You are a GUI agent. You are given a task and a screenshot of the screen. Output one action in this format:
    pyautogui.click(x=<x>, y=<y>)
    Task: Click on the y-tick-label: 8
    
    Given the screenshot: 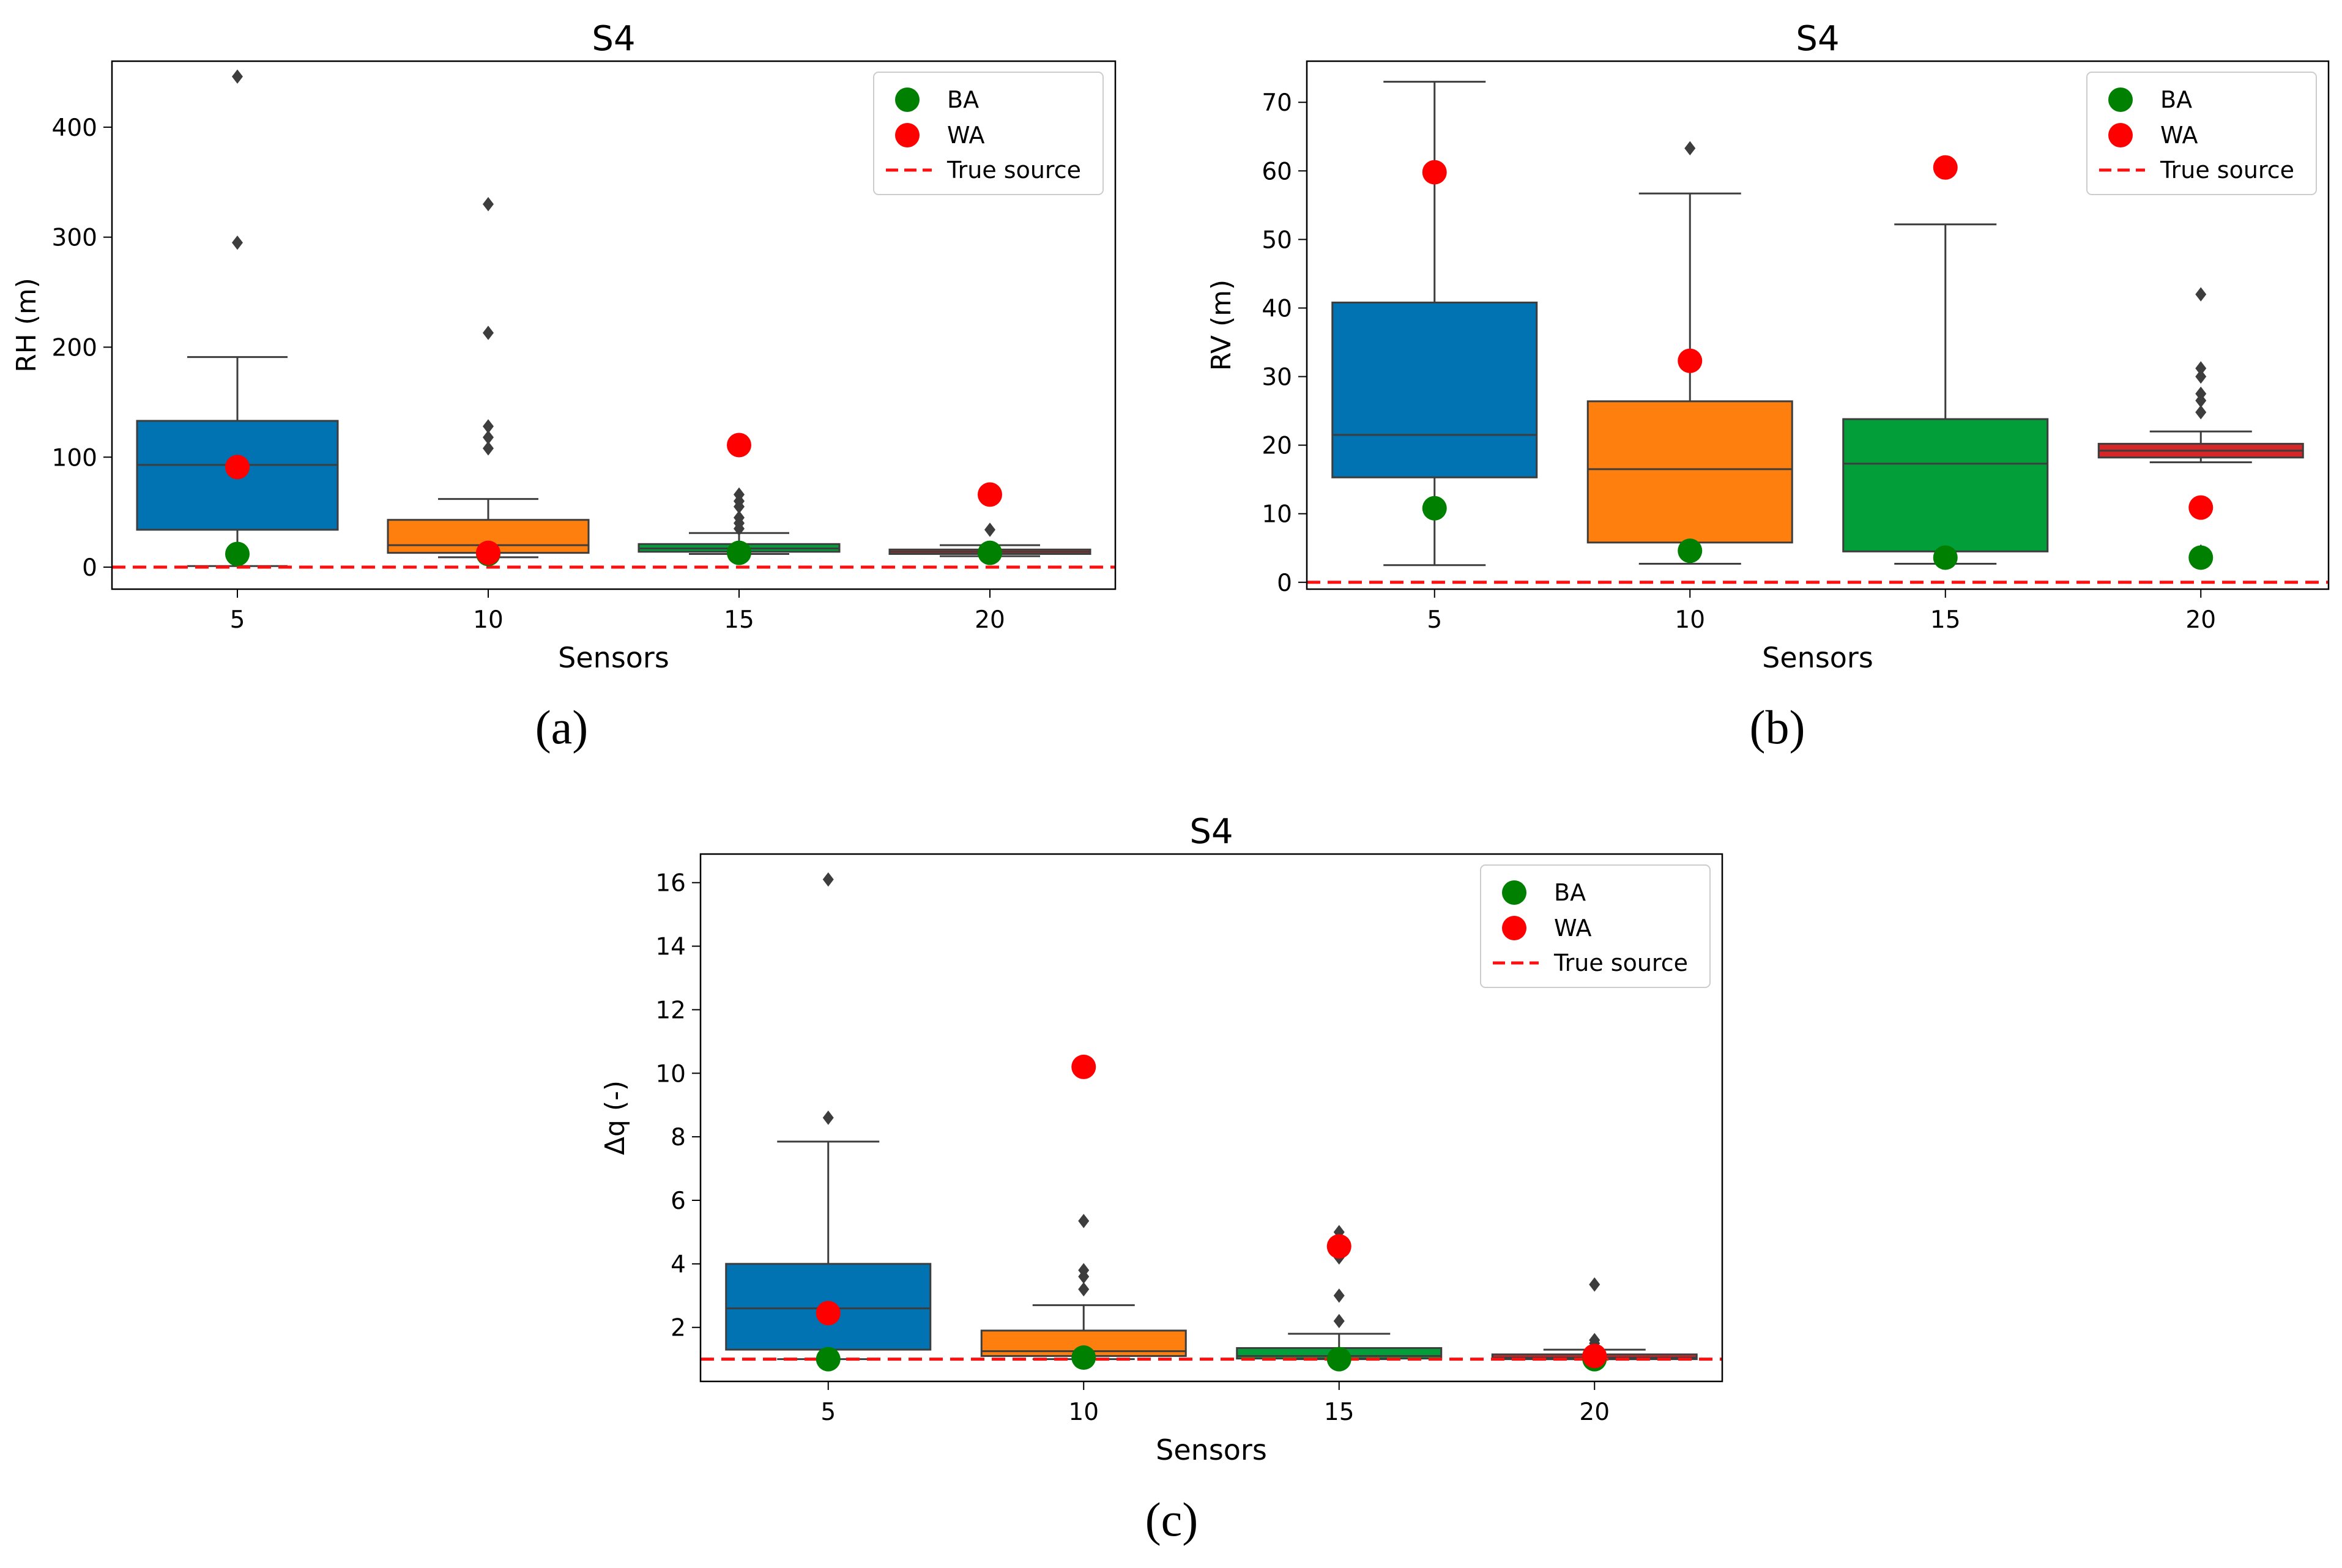 What is the action you would take?
    pyautogui.click(x=678, y=1137)
    